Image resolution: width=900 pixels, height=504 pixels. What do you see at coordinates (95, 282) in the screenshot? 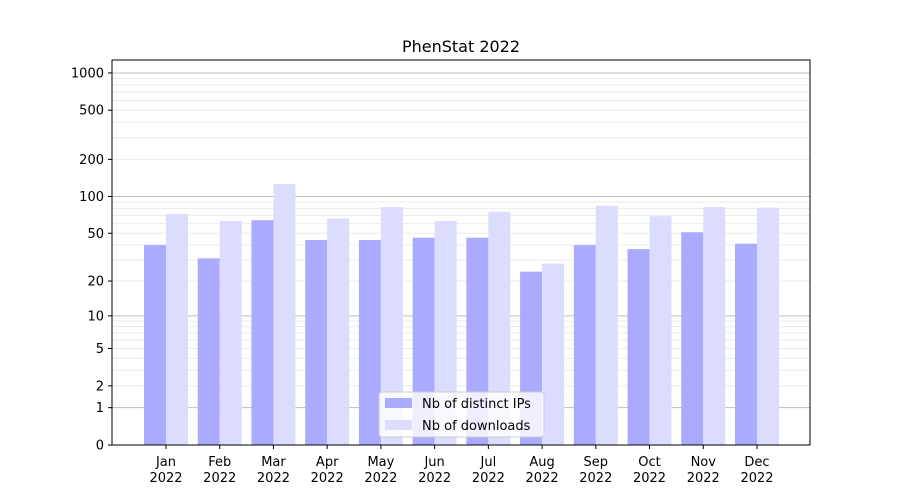
I see `y-tick-label: 20` at bounding box center [95, 282].